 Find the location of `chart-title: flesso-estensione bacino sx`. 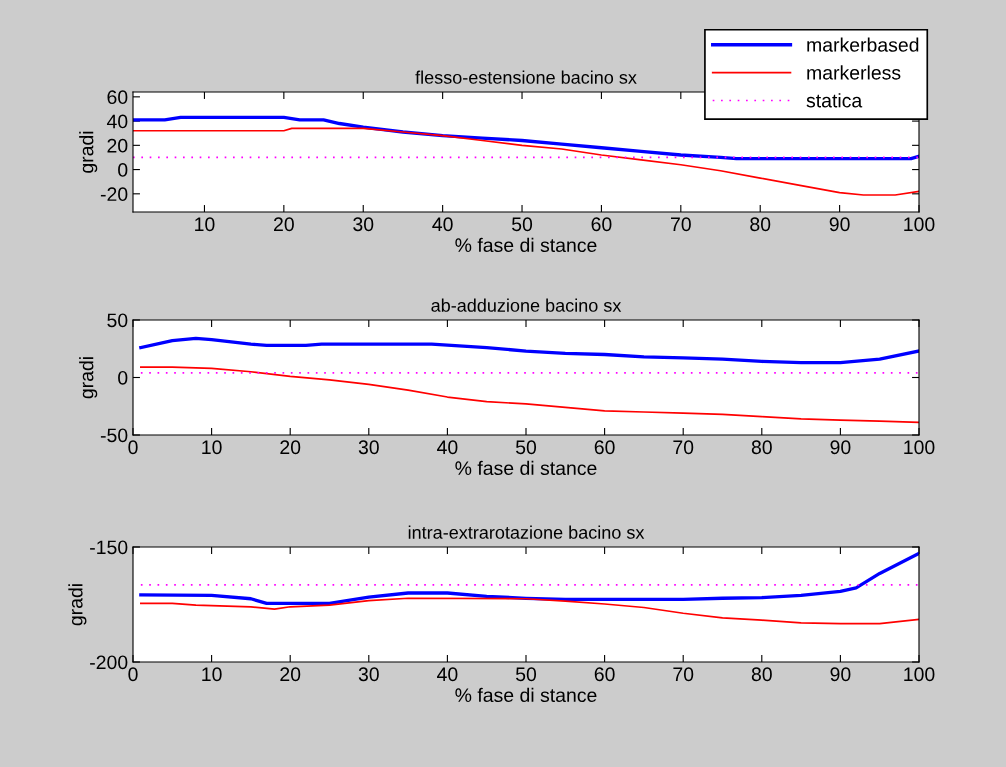

chart-title: flesso-estensione bacino sx is located at coordinates (526, 77).